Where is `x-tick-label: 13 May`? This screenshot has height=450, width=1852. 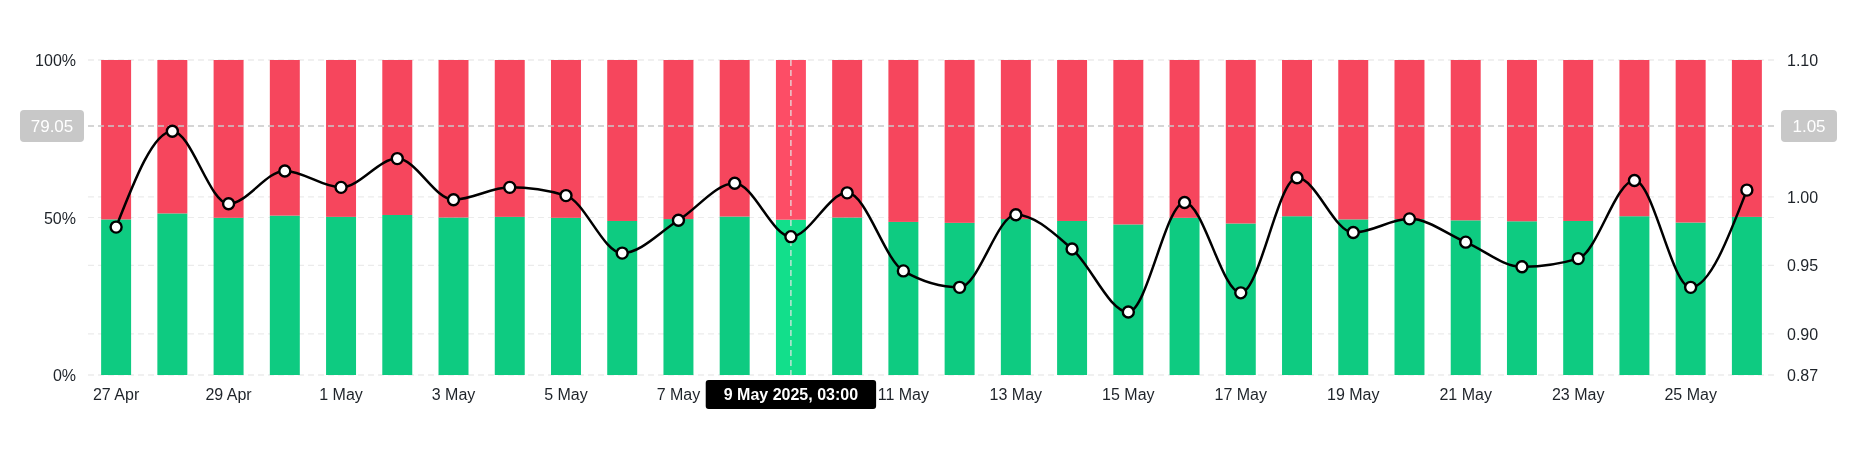 x-tick-label: 13 May is located at coordinates (1016, 394).